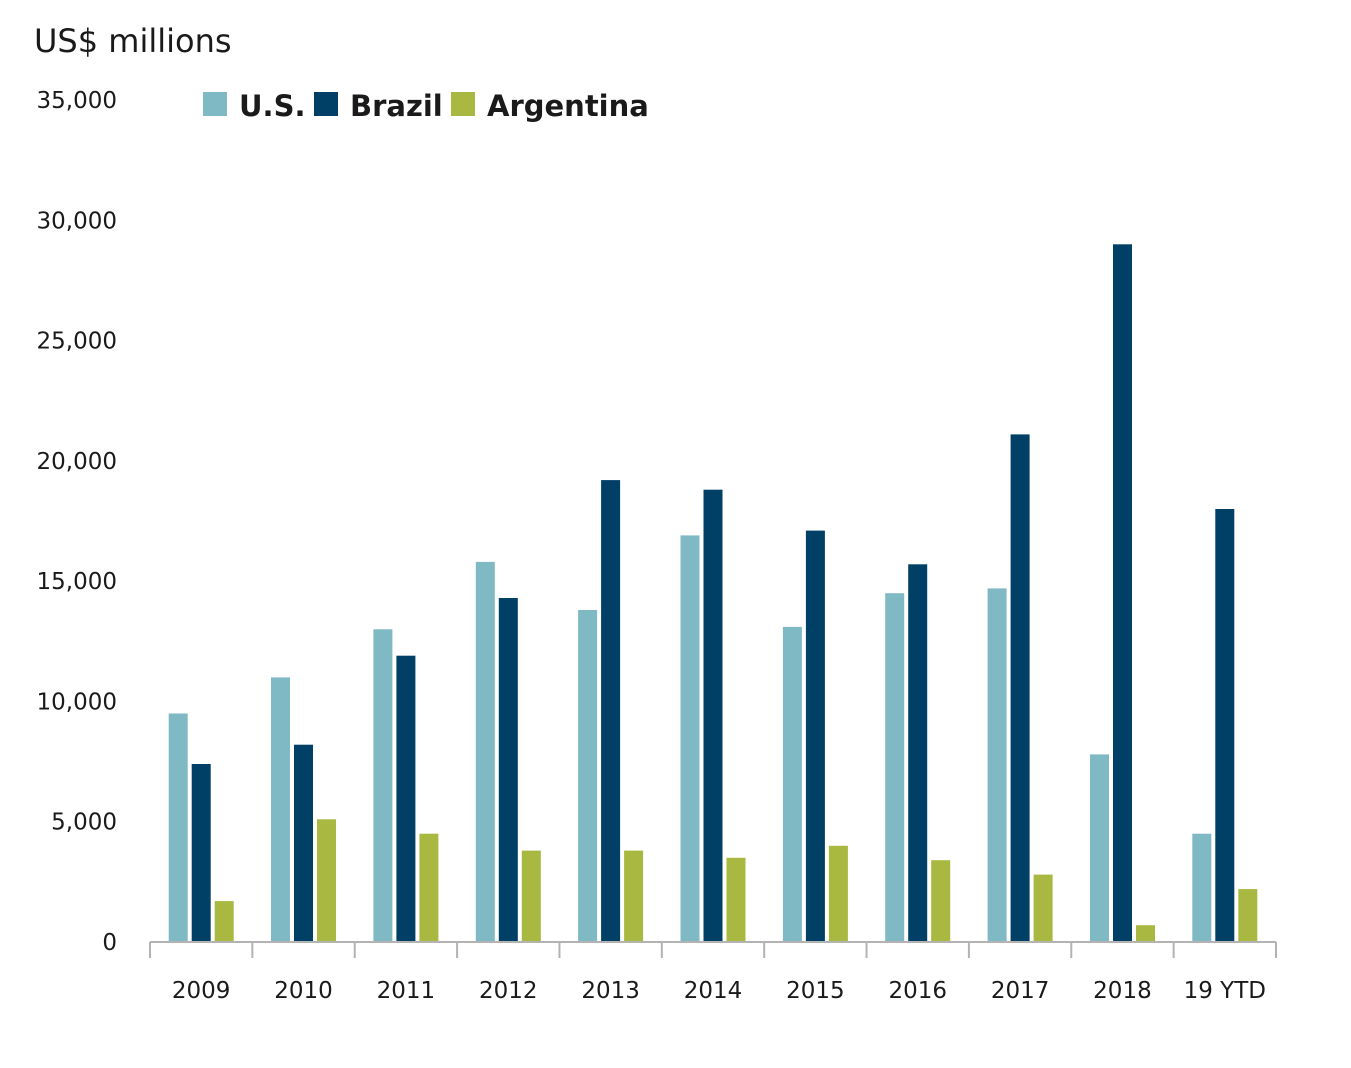  I want to click on bar-argentina-2012, so click(531, 896).